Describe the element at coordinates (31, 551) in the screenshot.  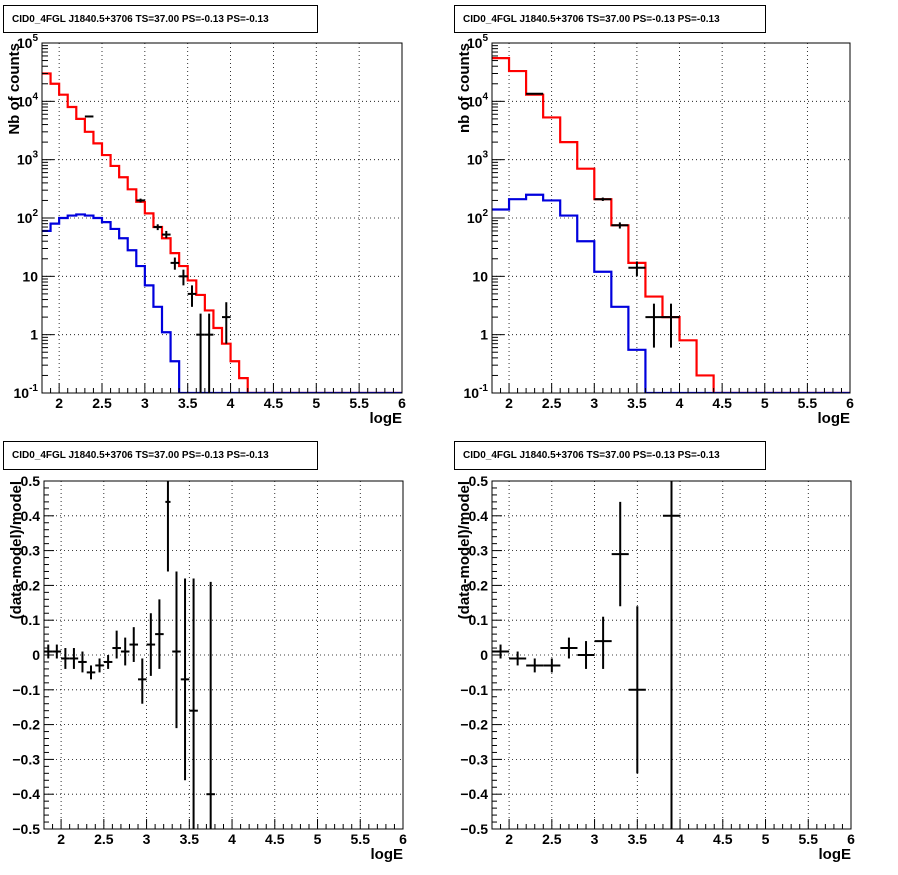
I see `y-tick-label: 0.3` at that location.